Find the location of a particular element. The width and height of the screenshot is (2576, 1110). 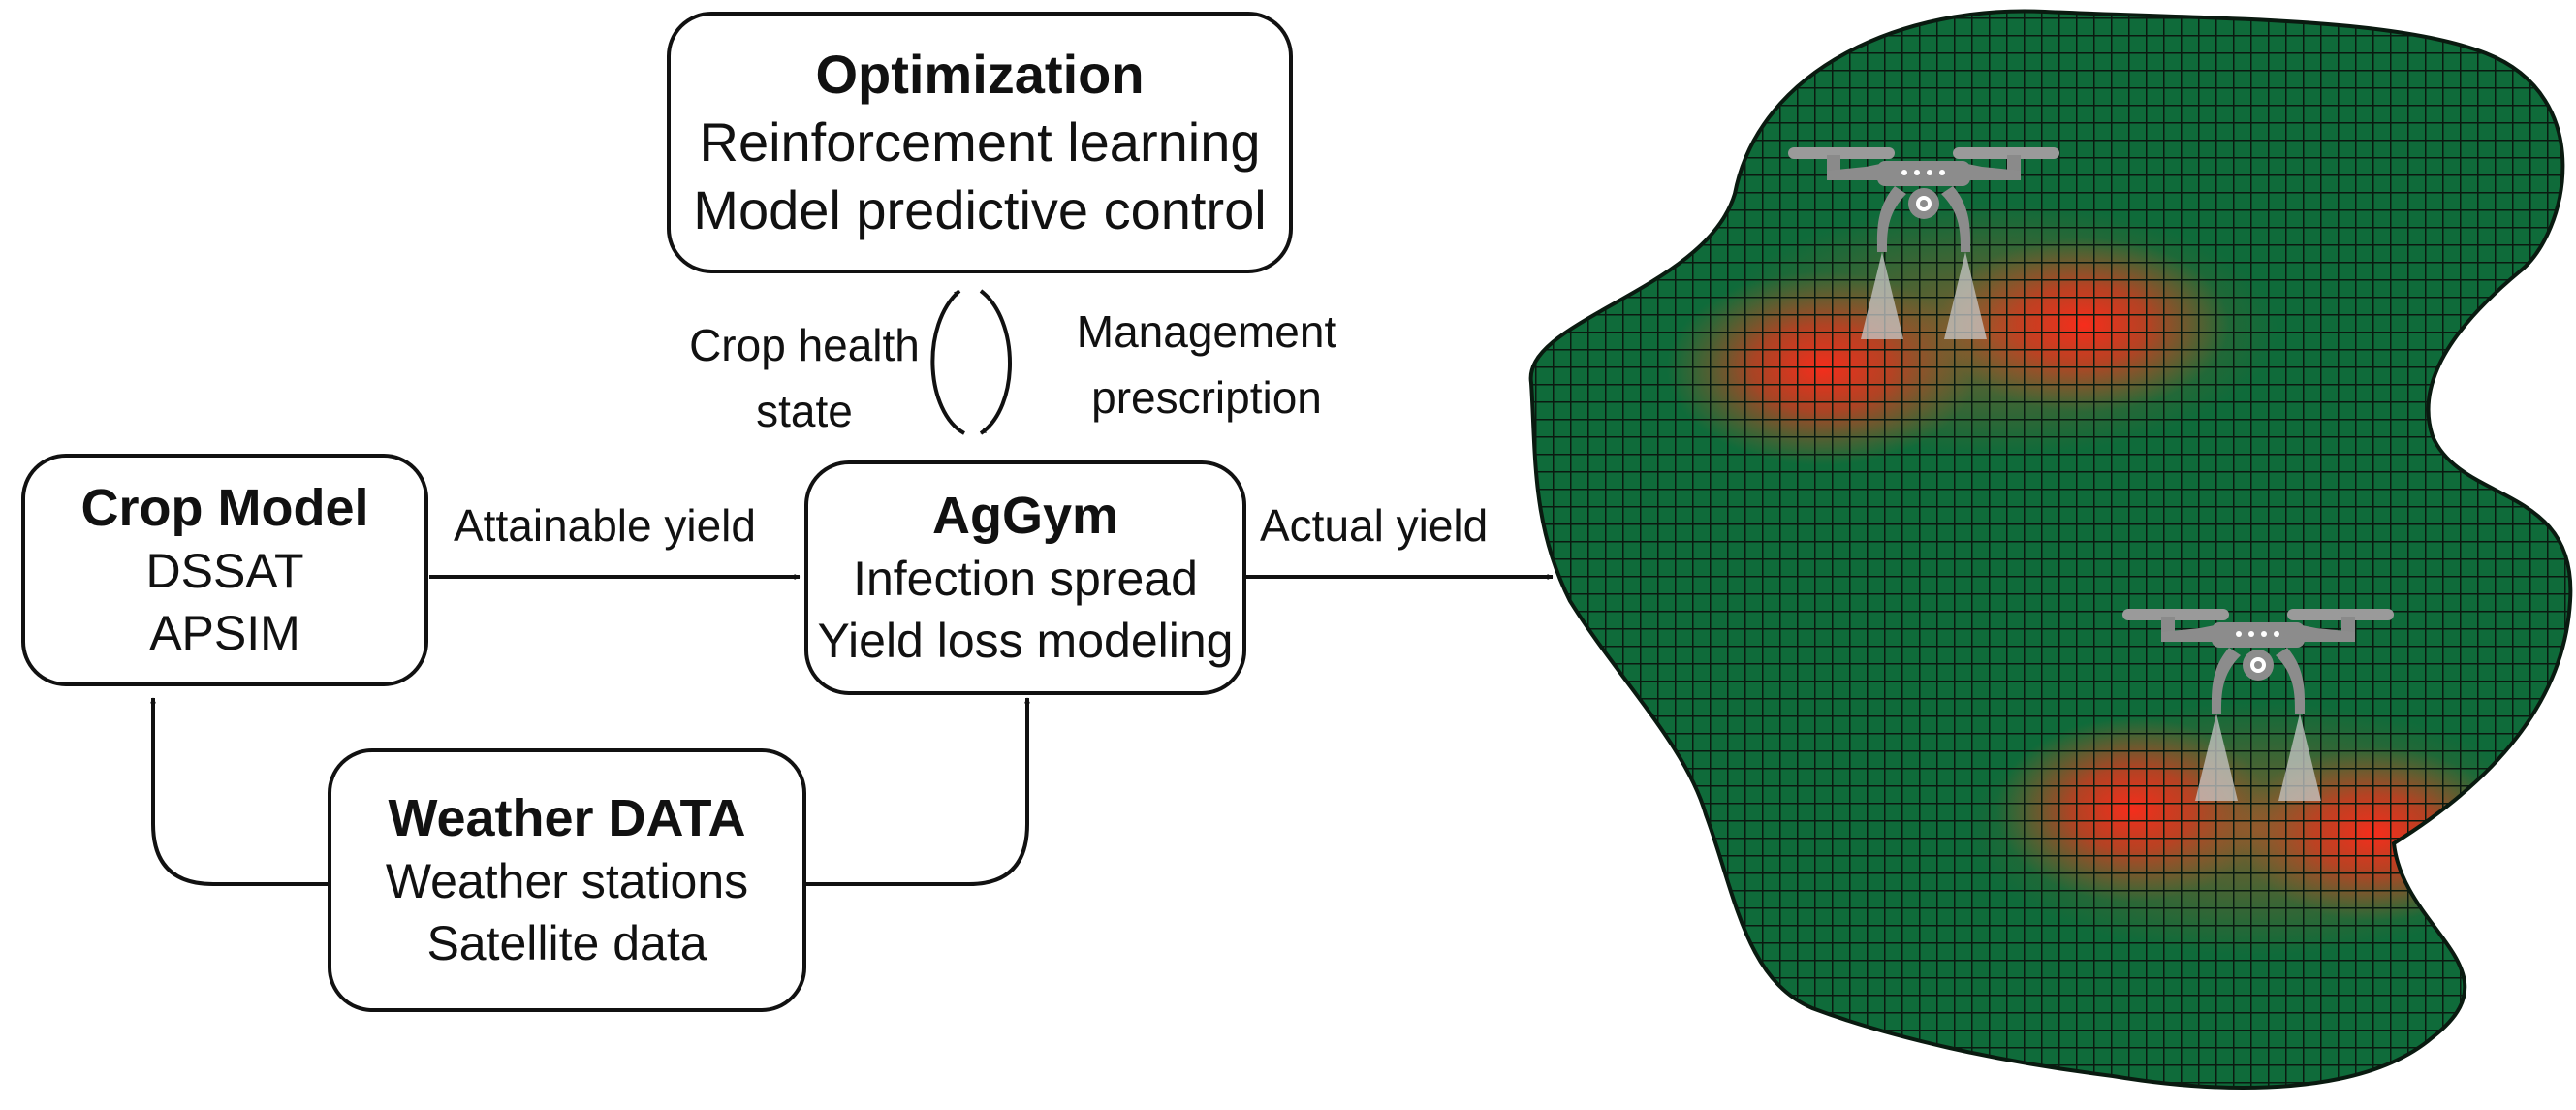

arrow-weather-to-aggym is located at coordinates (917, 791).